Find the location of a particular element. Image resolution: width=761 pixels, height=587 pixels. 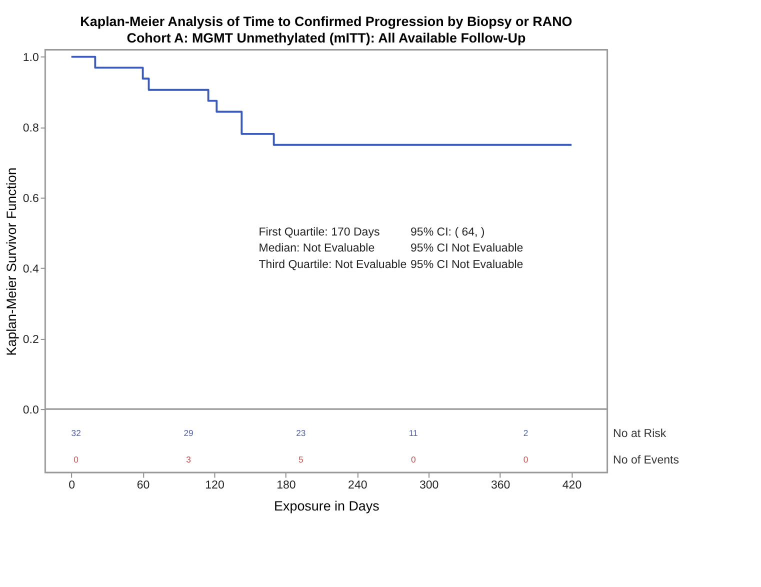

x-tick-label: 180 is located at coordinates (286, 485).